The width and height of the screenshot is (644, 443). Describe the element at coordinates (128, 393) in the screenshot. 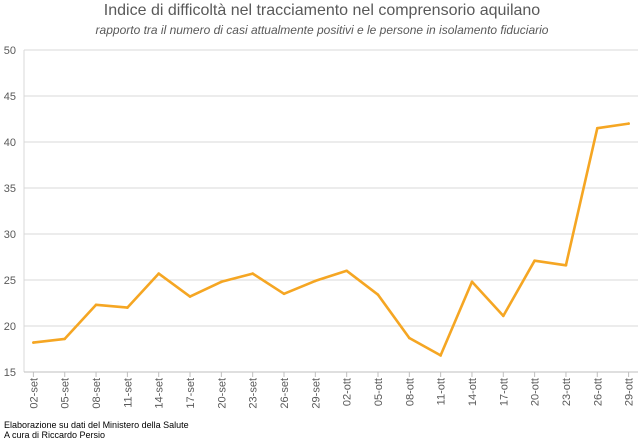

I see `x-tick-label: 11-set` at that location.